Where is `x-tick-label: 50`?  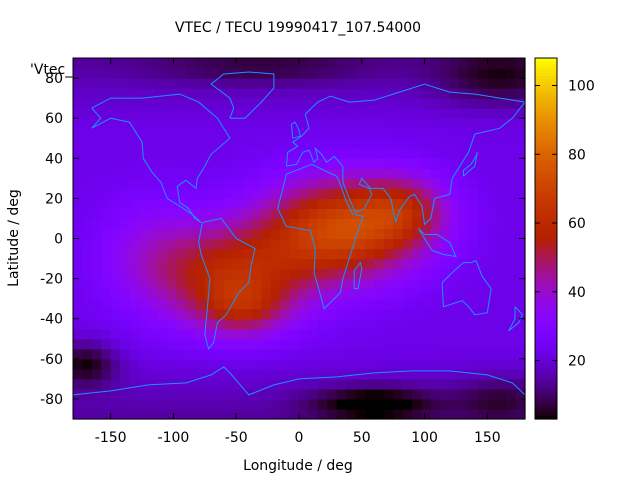
x-tick-label: 50 is located at coordinates (362, 438).